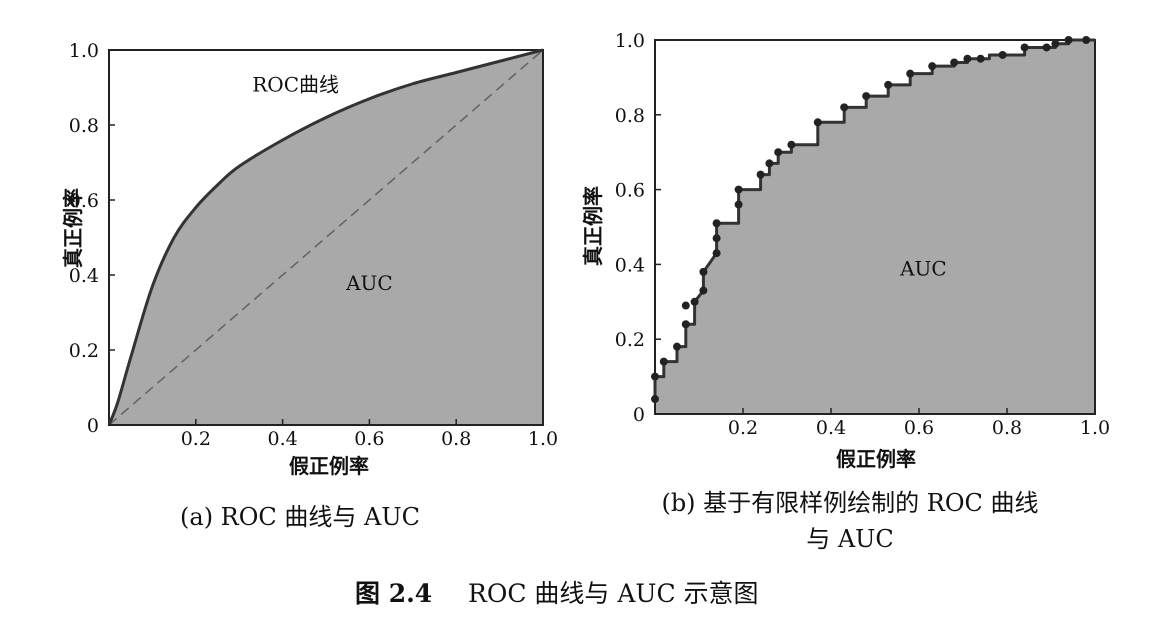 This screenshot has width=1154, height=631. I want to click on chart-a-x-tick-label: 0.6, so click(369, 439).